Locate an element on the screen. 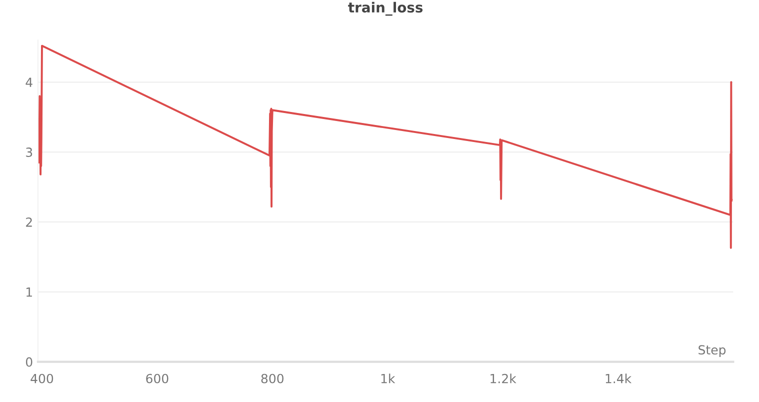 The image size is (759, 402). y-tick-label: 1 is located at coordinates (29, 292).